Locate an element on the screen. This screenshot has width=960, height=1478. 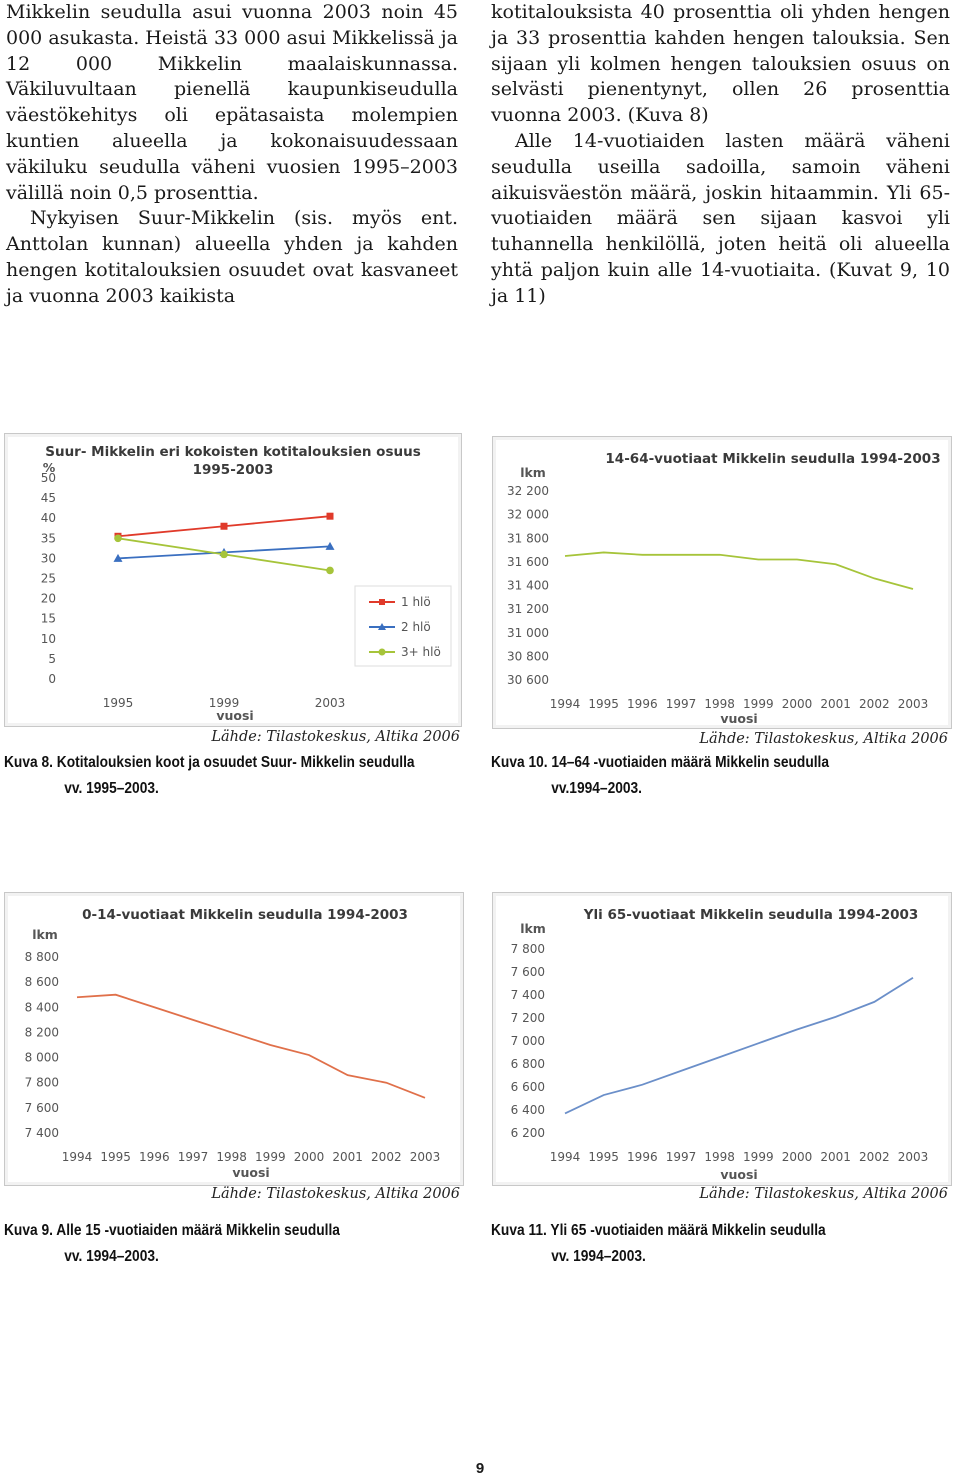
y-tick-label: 30 800 is located at coordinates (528, 656).